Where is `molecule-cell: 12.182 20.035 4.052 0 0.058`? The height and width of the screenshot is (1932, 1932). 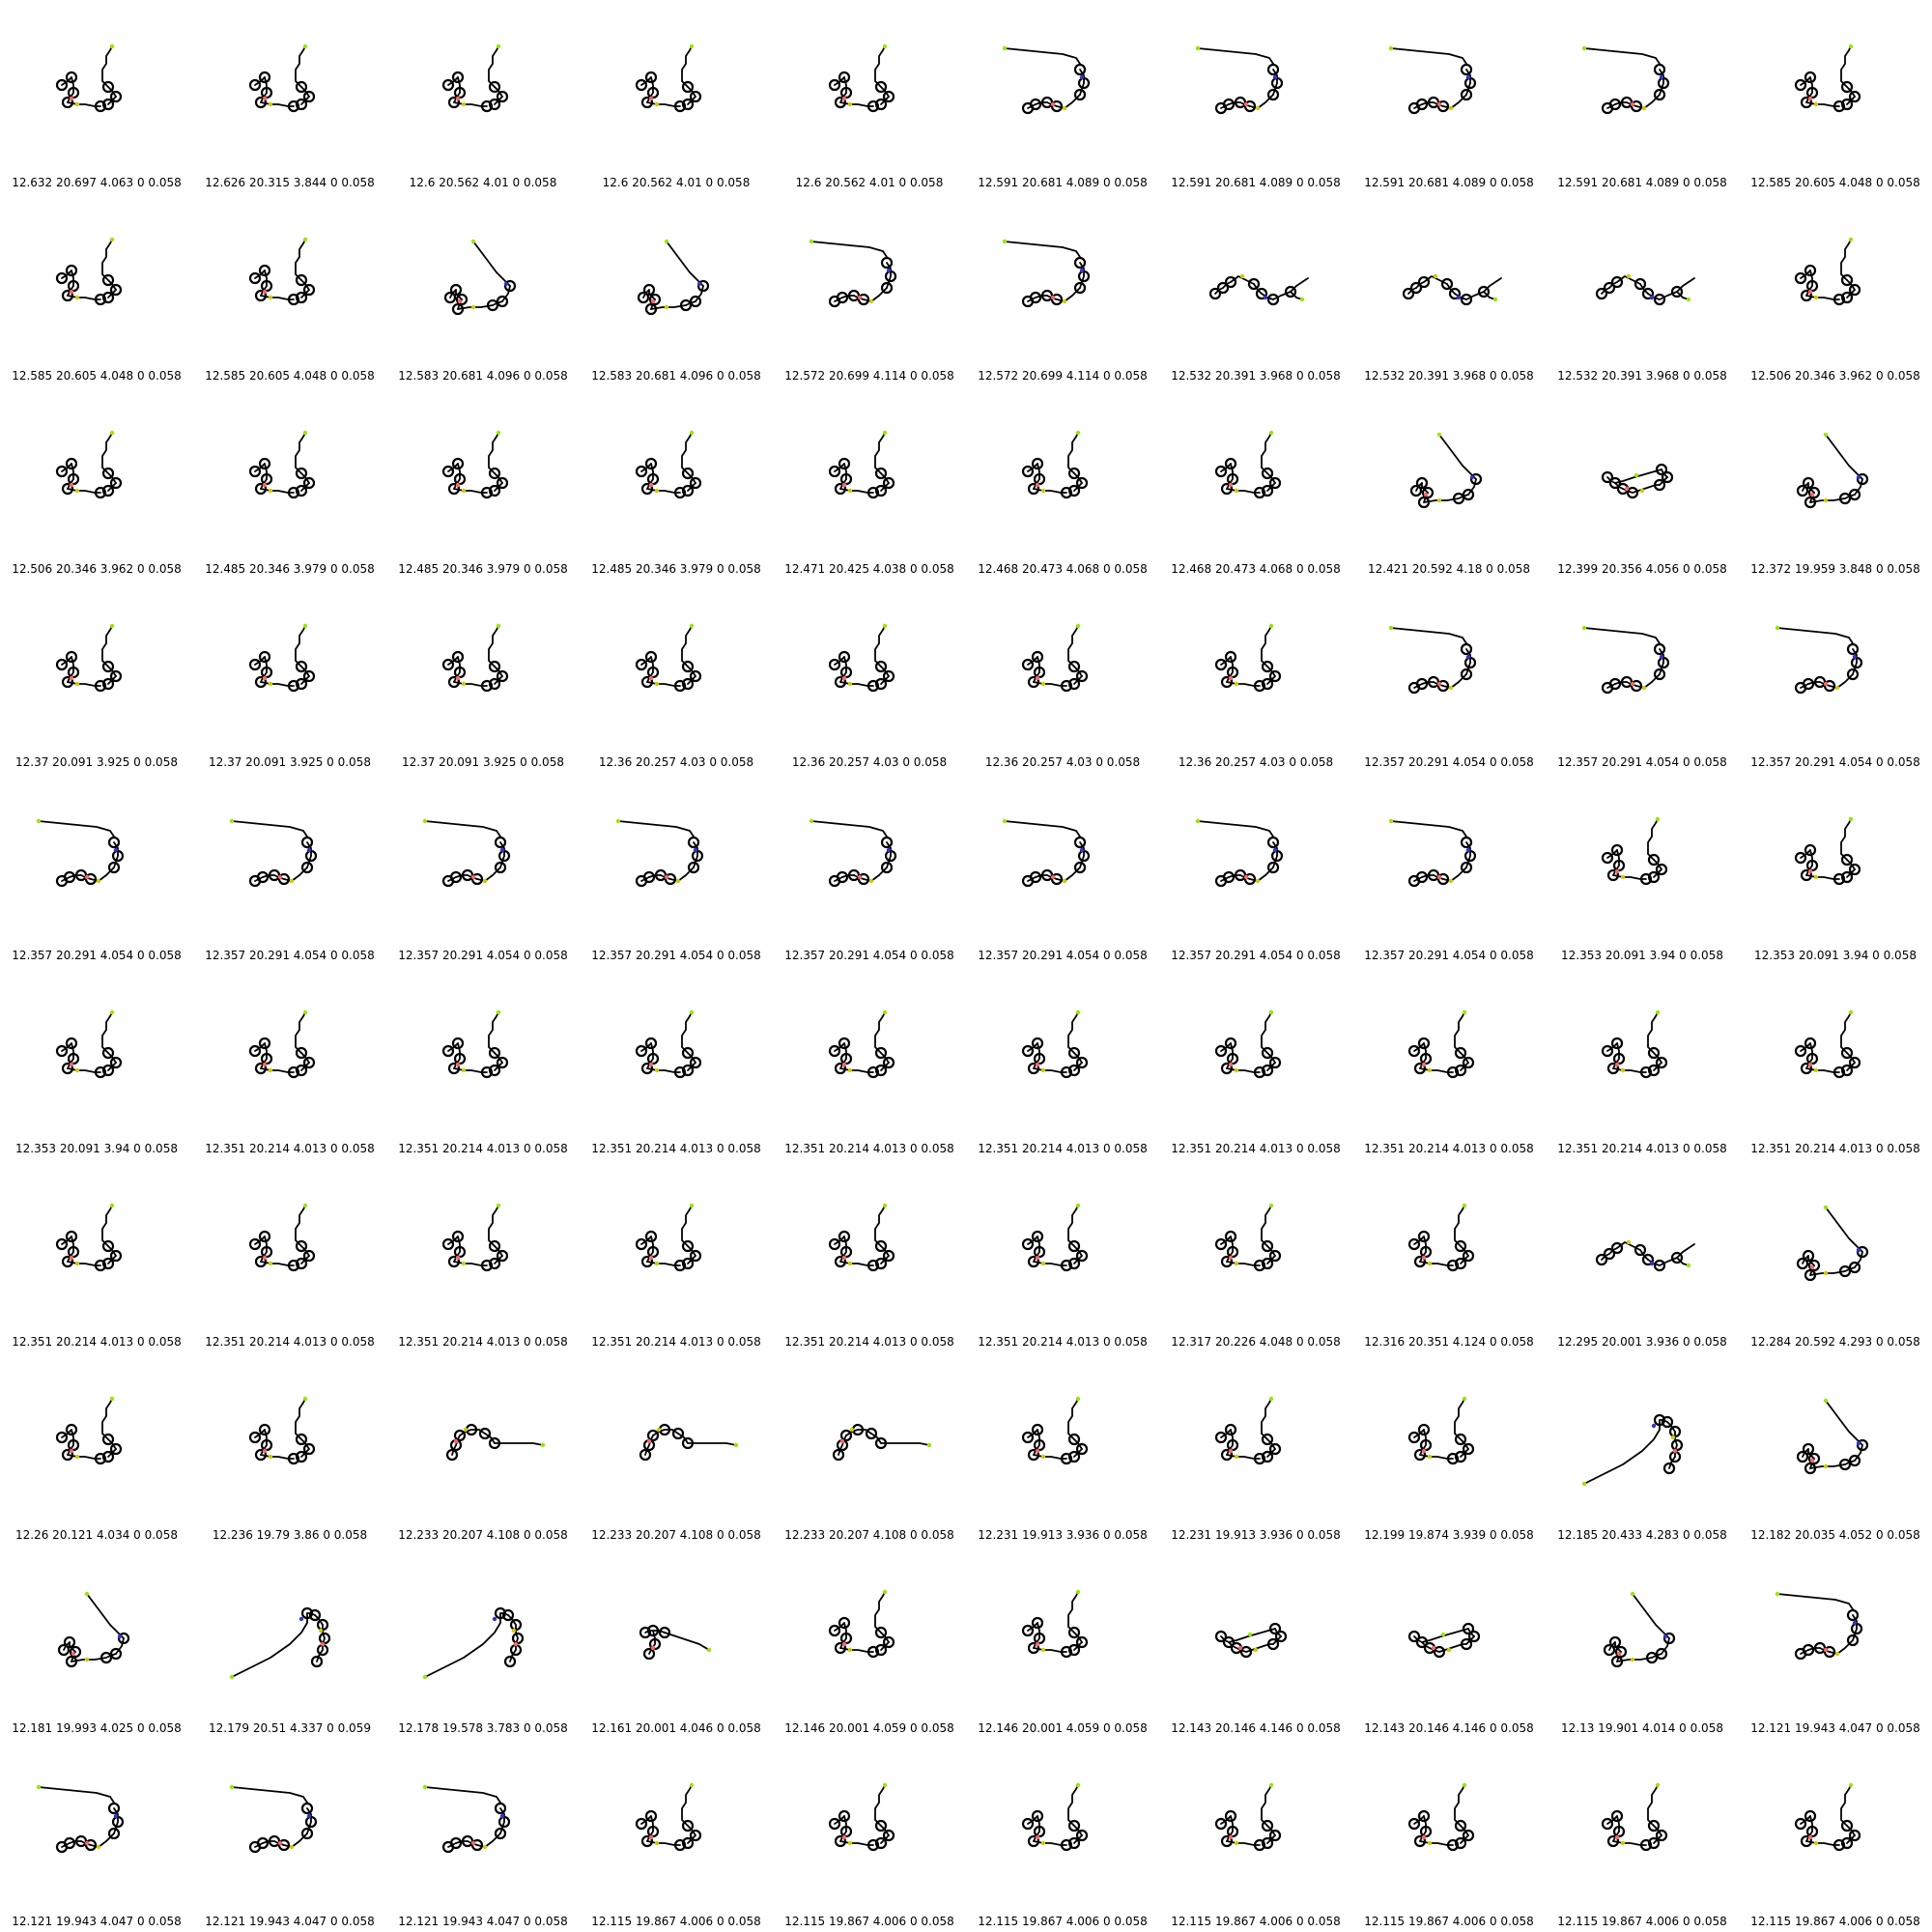 molecule-cell: 12.182 20.035 4.052 0 0.058 is located at coordinates (1835, 1449).